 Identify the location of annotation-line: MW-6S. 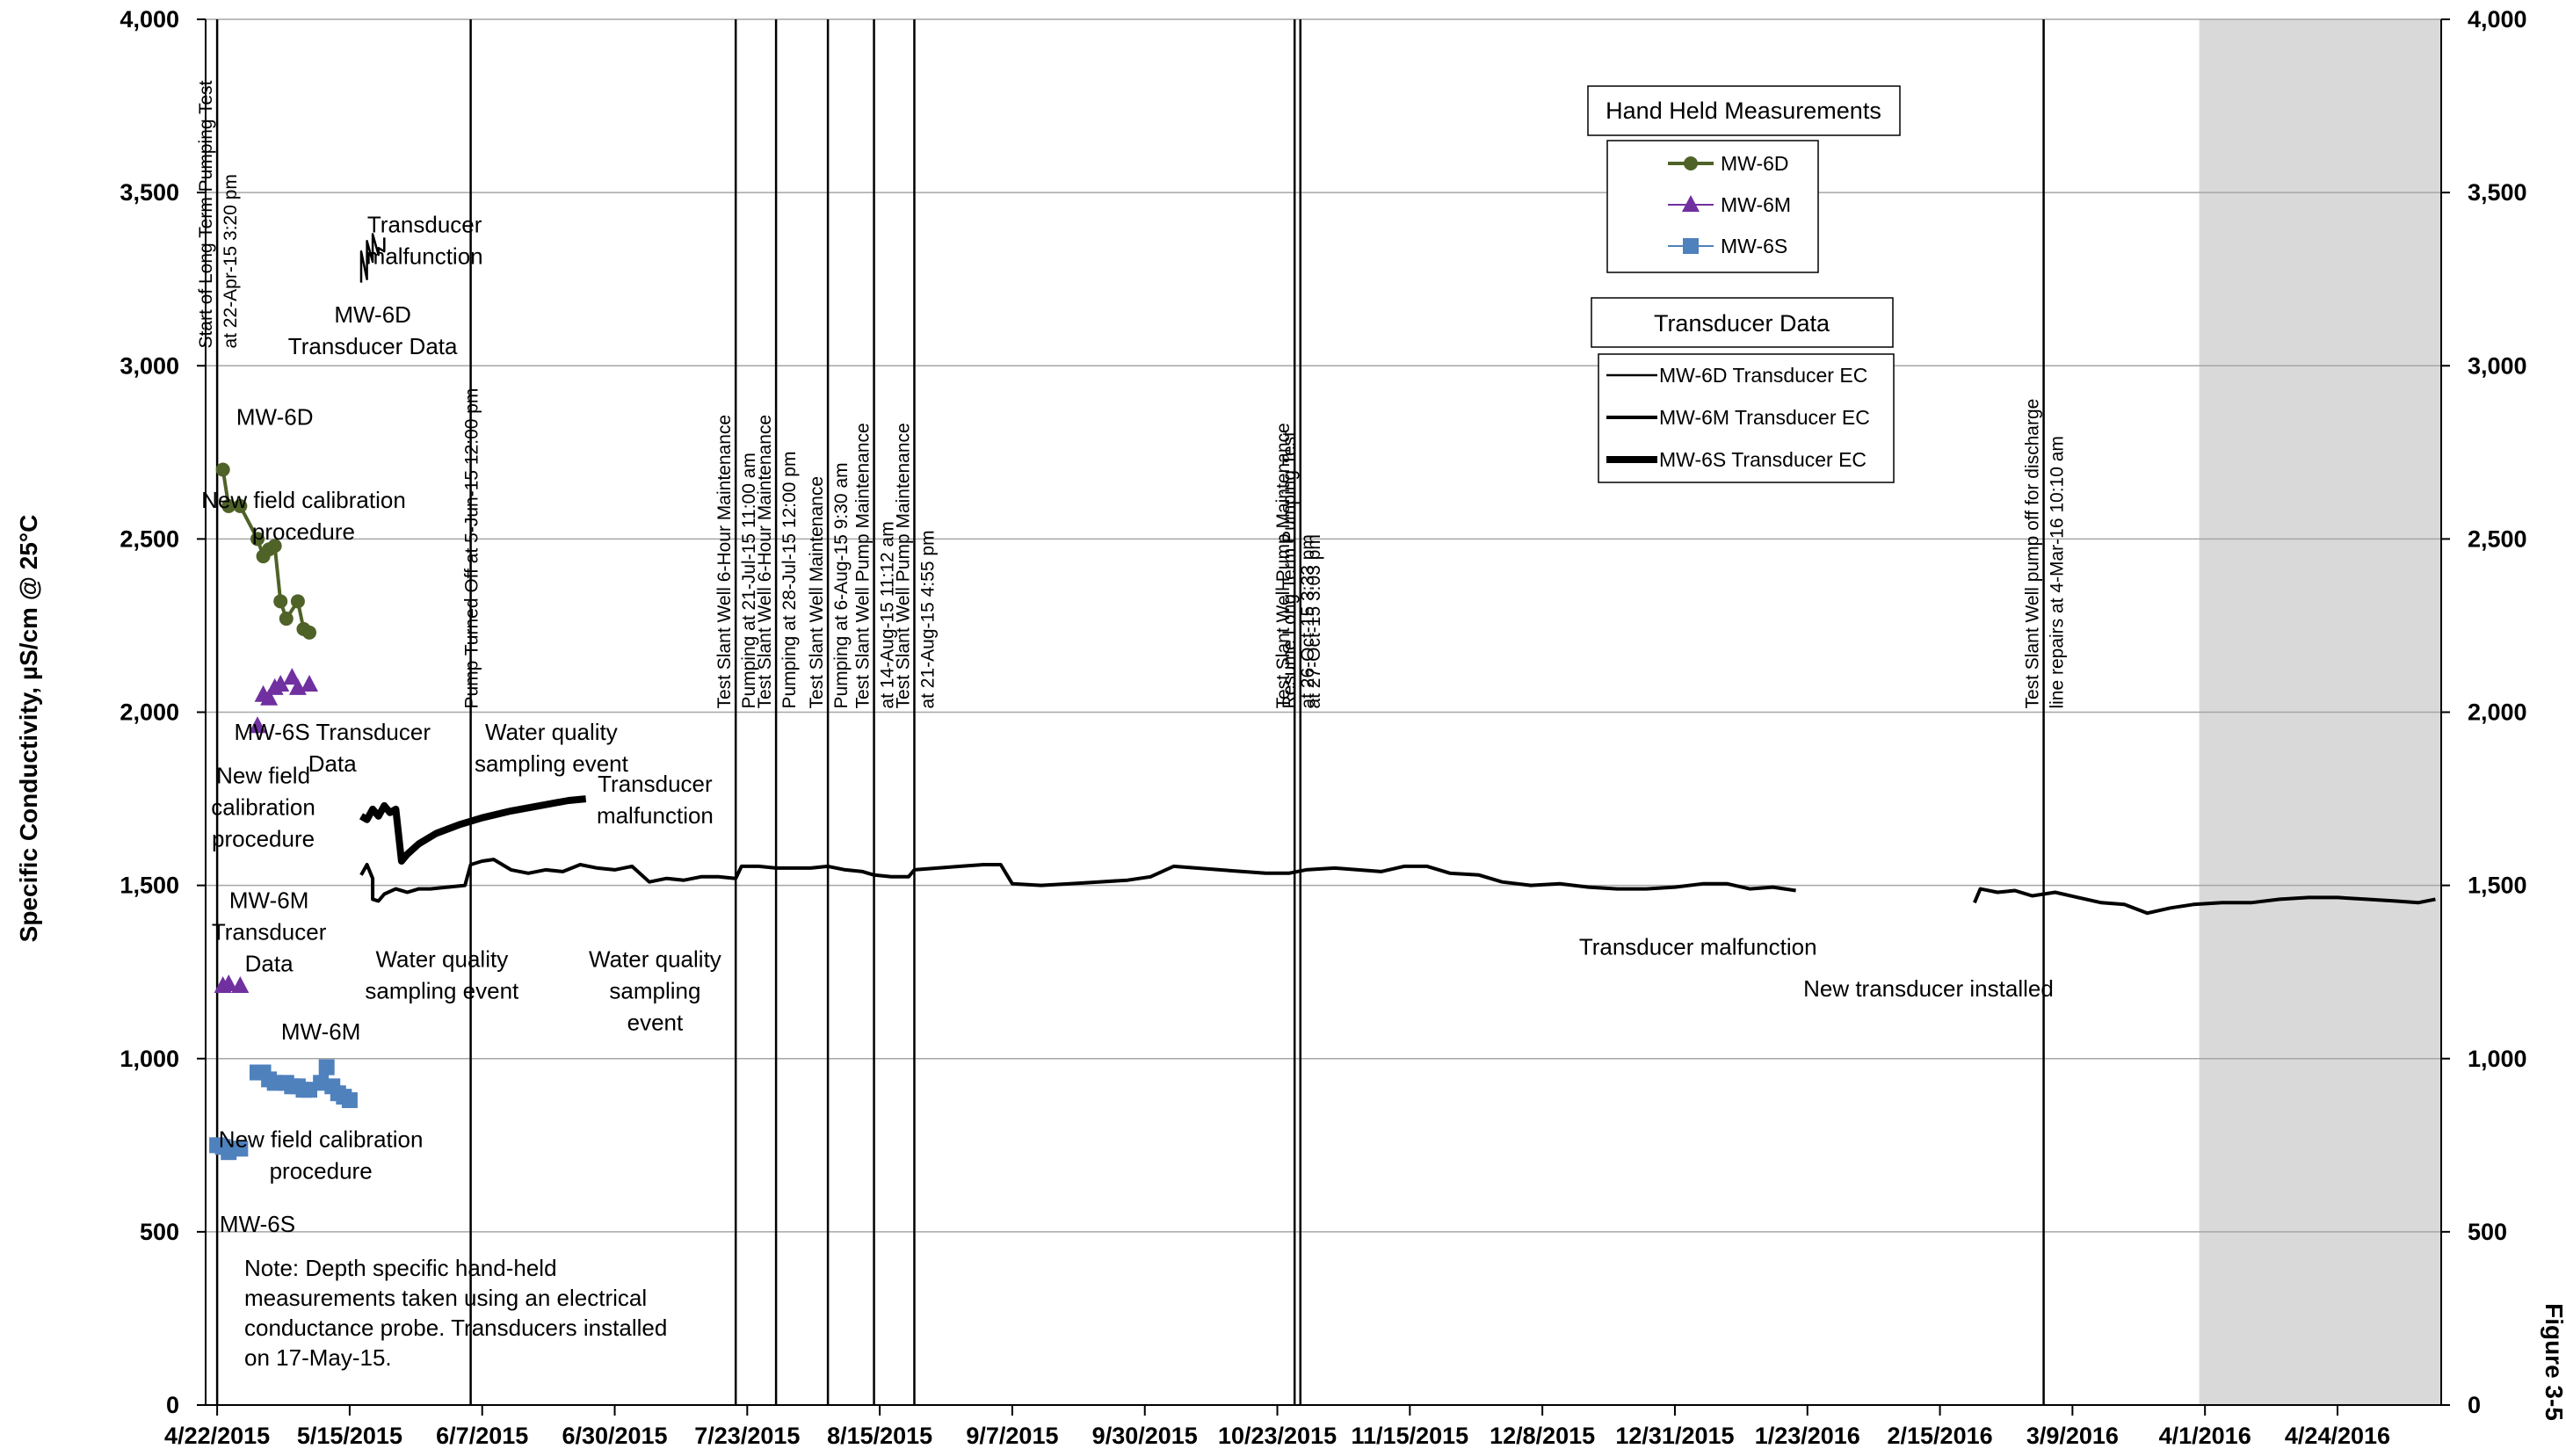
(257, 1224).